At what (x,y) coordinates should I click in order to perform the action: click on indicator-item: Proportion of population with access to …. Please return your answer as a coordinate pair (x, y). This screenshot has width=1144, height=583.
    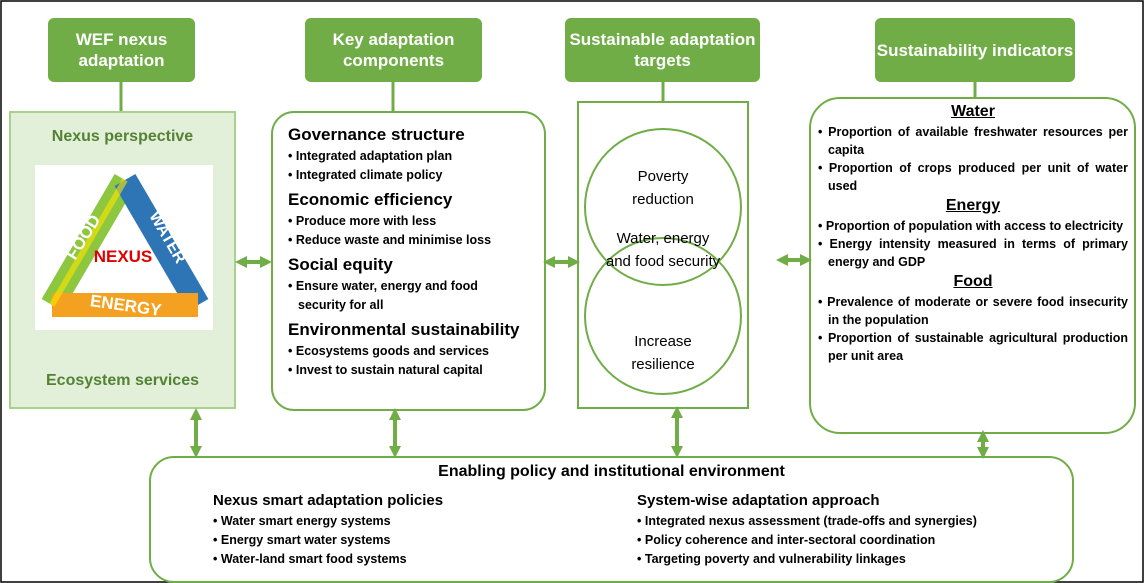
    Looking at the image, I should click on (973, 226).